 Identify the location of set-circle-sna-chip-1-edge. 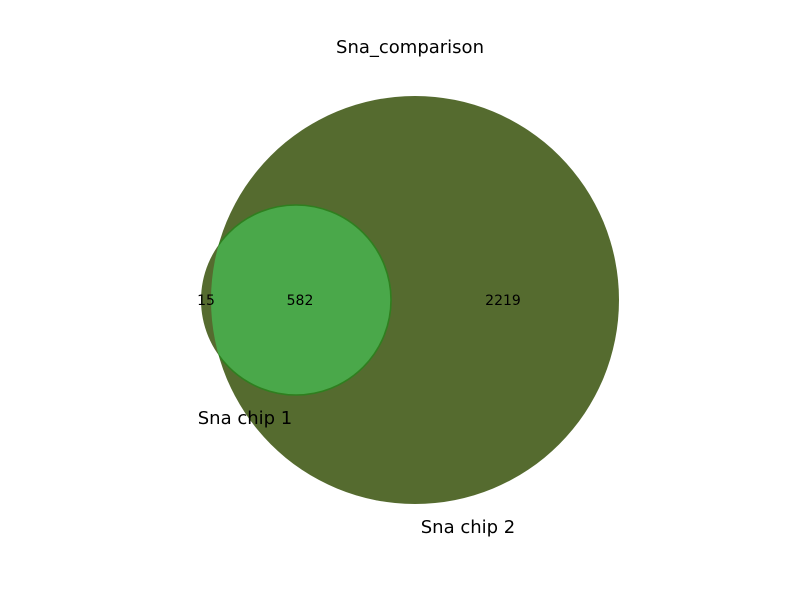
(301, 300).